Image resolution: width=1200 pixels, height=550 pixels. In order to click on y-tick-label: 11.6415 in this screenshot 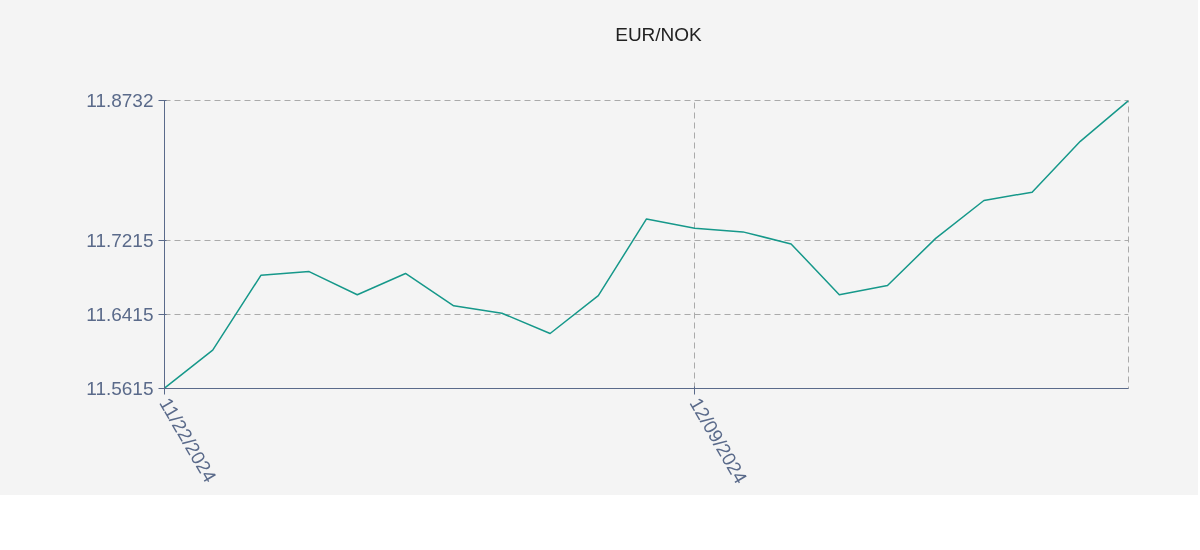, I will do `click(120, 315)`.